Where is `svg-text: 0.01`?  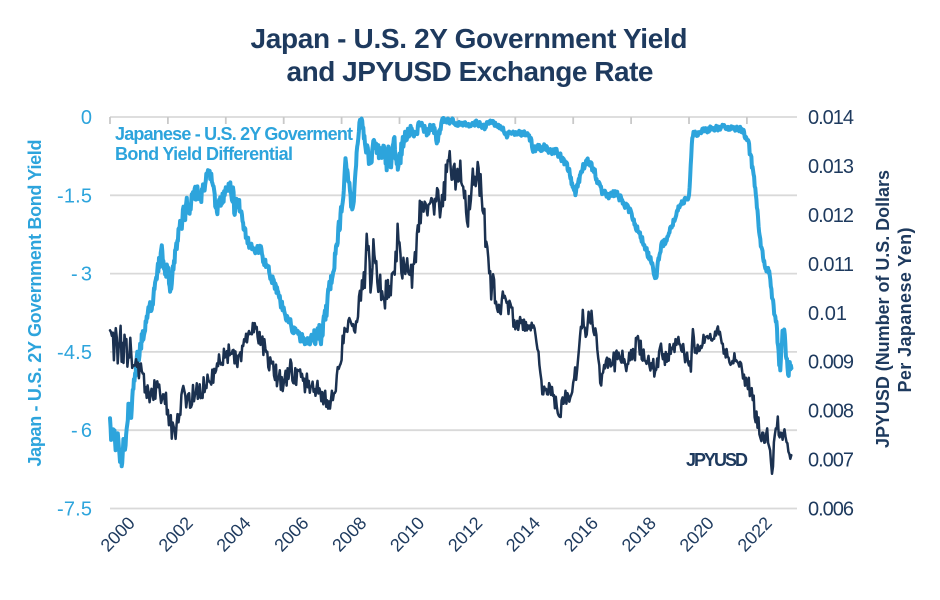
svg-text: 0.01 is located at coordinates (827, 314).